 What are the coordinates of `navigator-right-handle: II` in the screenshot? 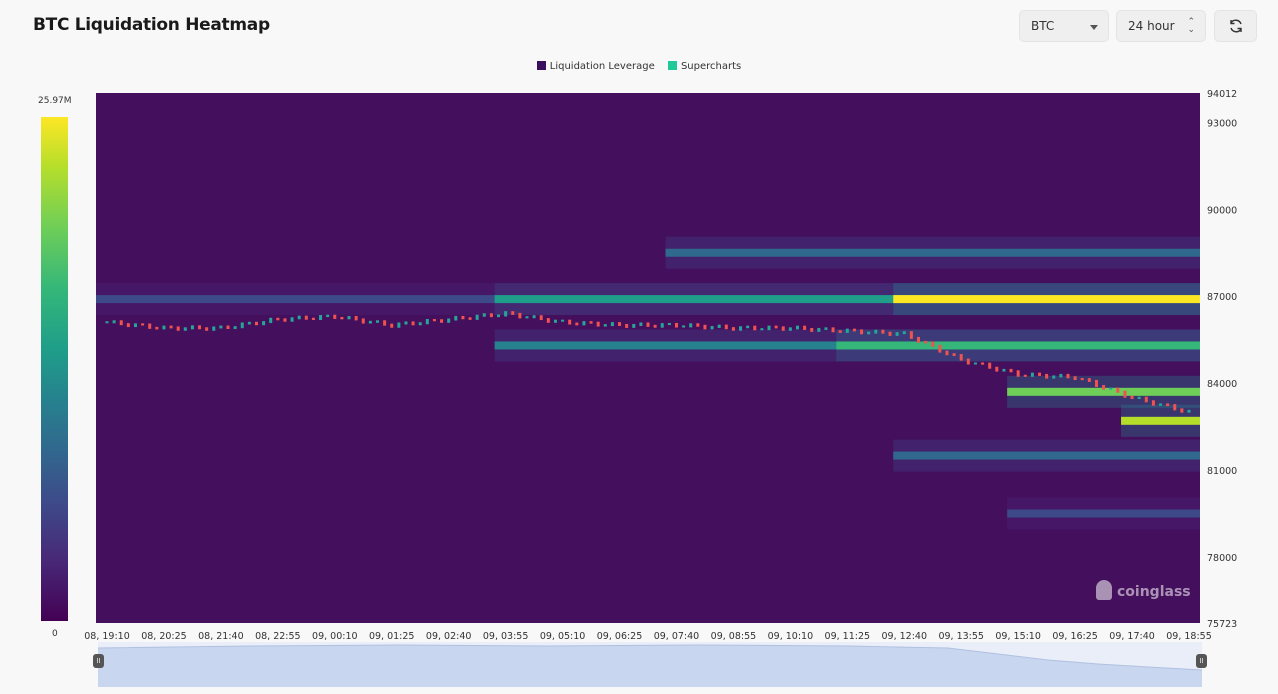 It's located at (1201, 661).